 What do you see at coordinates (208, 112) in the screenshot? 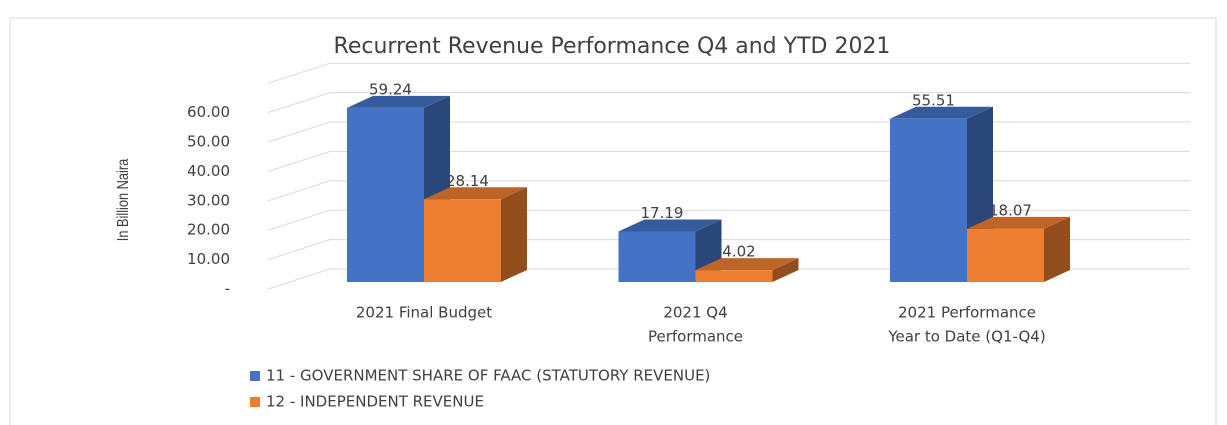
I see `y-tick-label: 60.00` at bounding box center [208, 112].